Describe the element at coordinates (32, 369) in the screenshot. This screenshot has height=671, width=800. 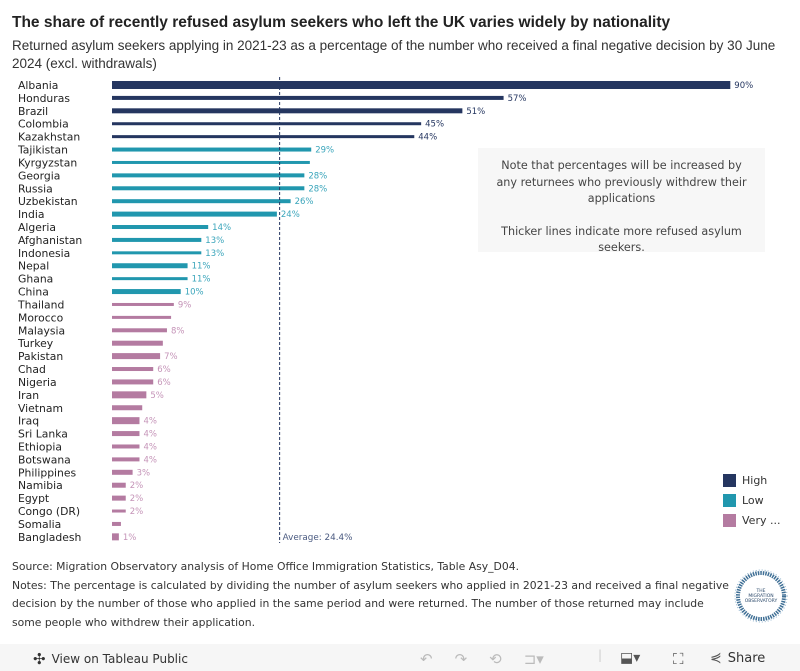
I see `category-label: Chad` at that location.